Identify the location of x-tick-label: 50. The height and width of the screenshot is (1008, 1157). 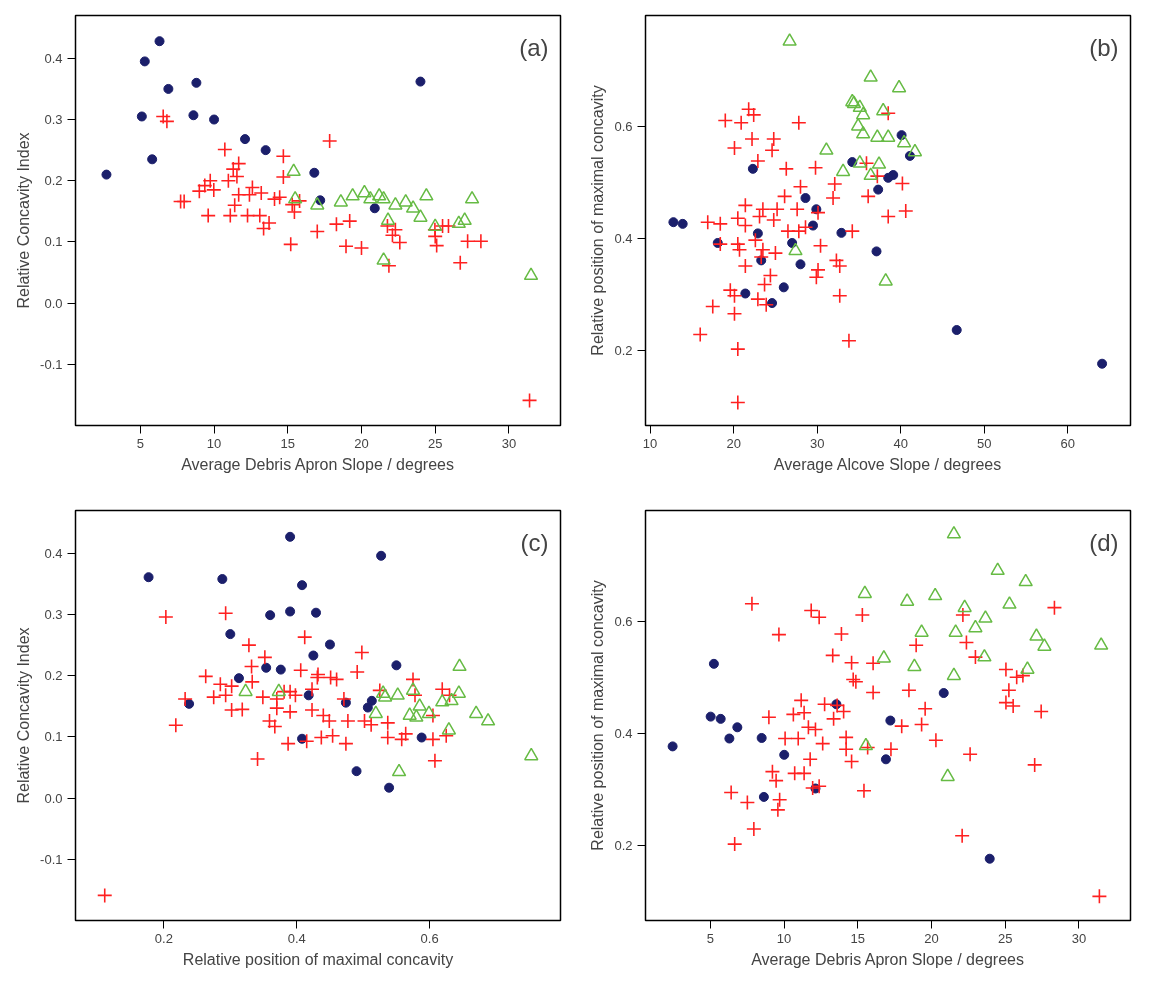
(984, 443).